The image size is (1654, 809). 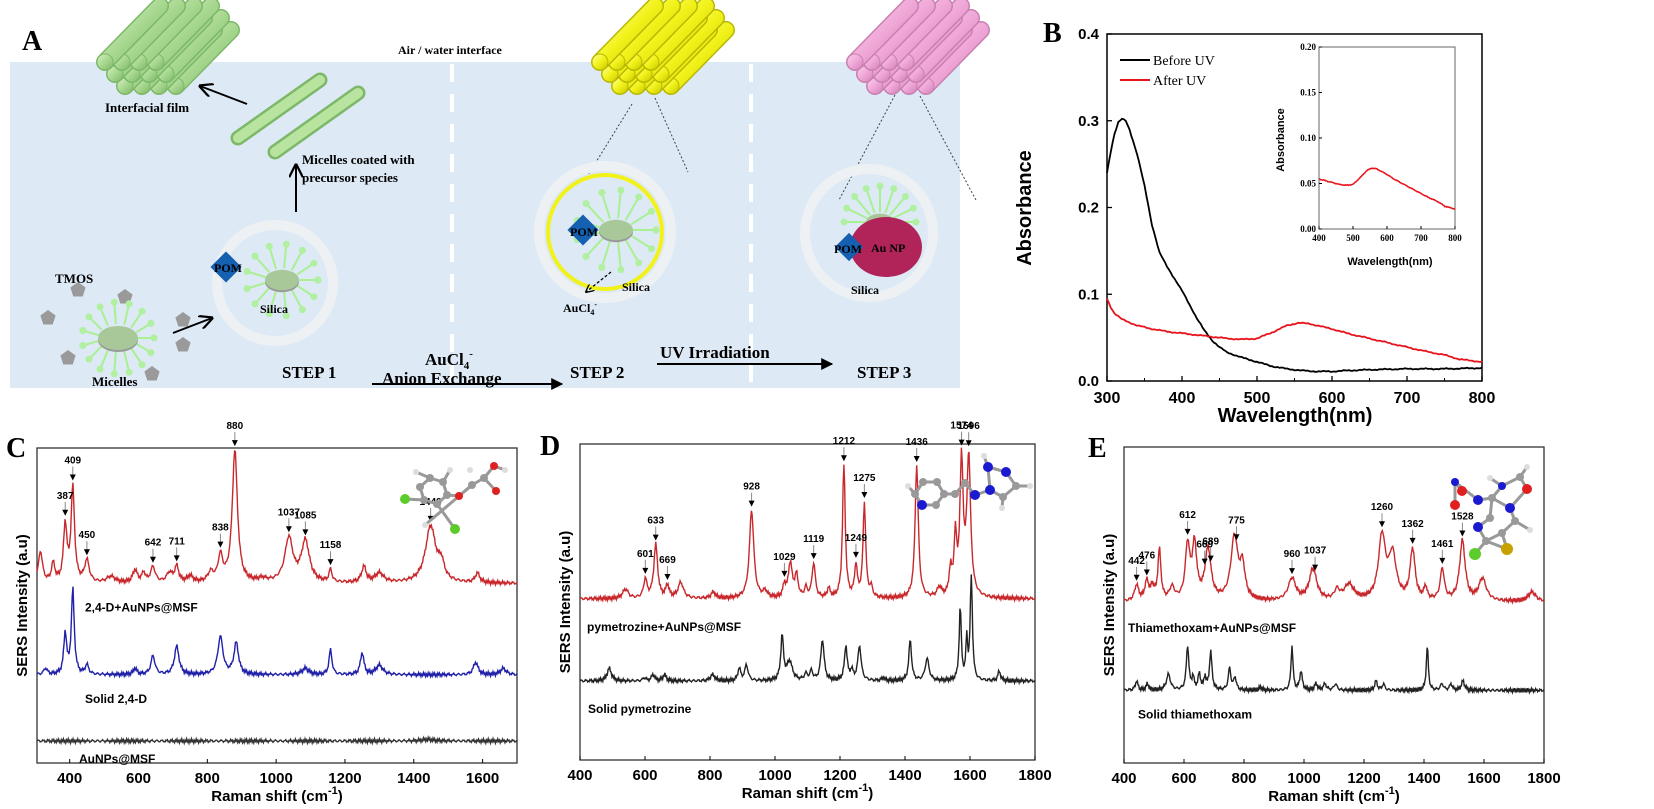 I want to click on x-tick-label: 500, so click(x=1257, y=398).